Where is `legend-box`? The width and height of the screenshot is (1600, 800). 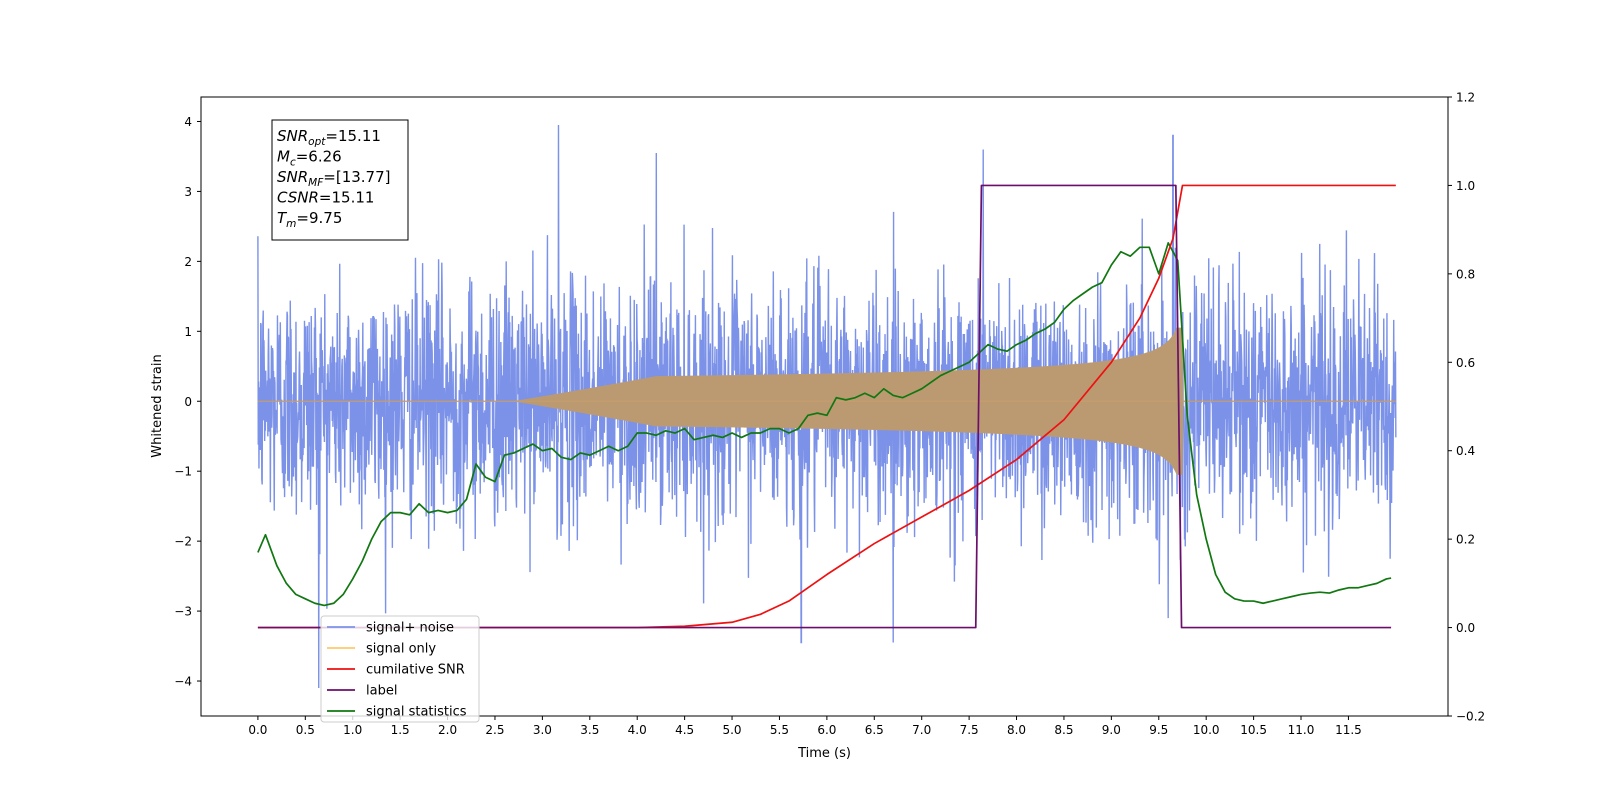 legend-box is located at coordinates (400, 669).